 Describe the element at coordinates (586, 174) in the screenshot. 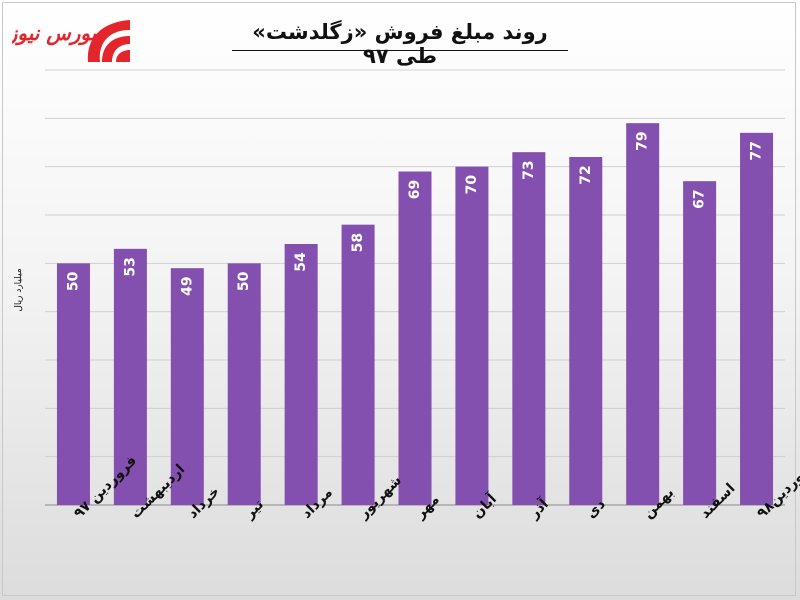

I see `data-label: 72` at that location.